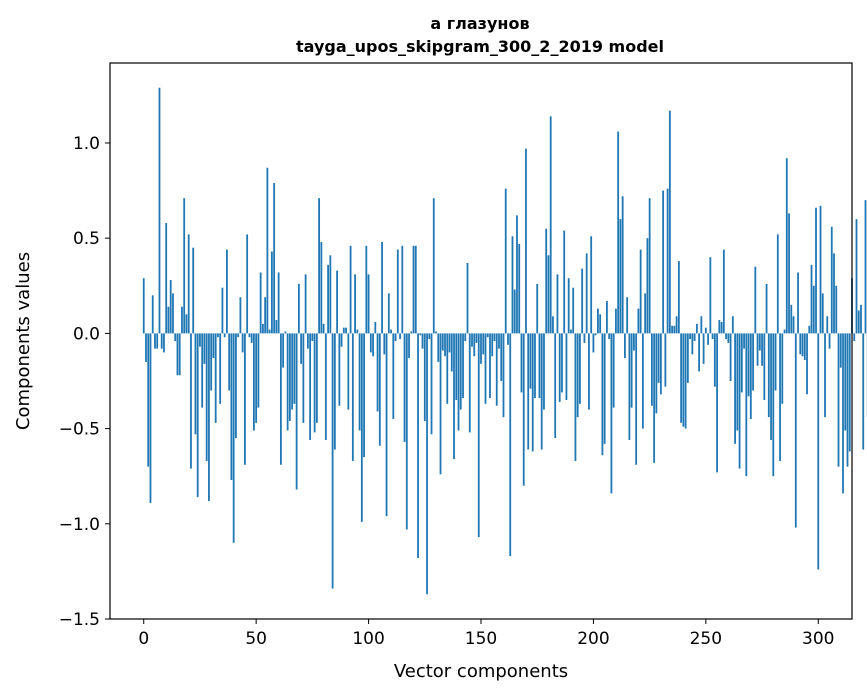 This screenshot has width=867, height=696. I want to click on x-tick-label: 300, so click(818, 639).